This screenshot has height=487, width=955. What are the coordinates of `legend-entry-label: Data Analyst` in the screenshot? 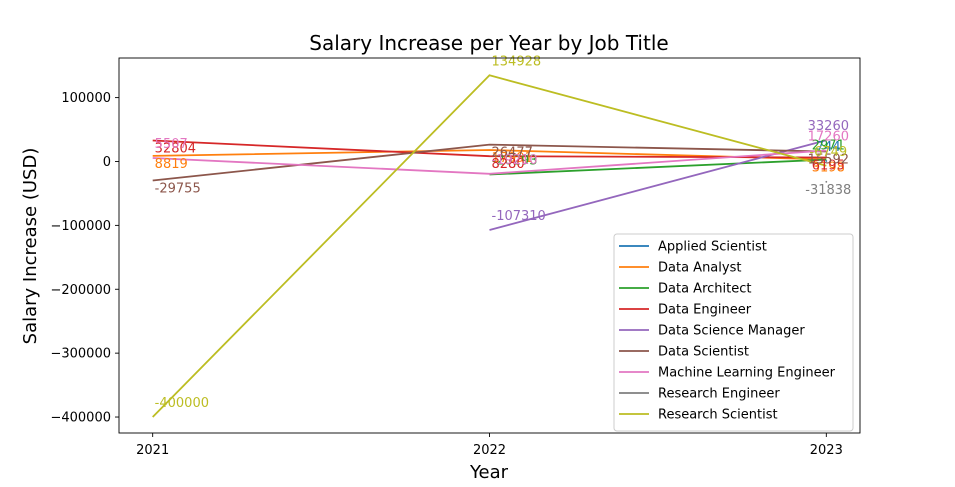 It's located at (699, 268).